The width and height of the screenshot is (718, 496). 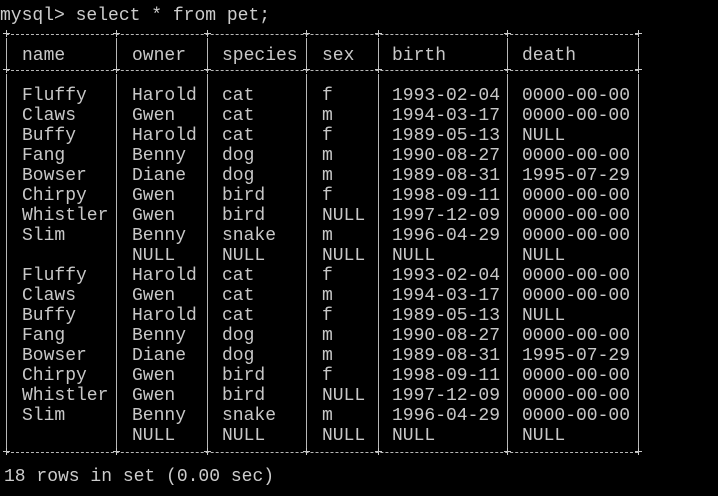 I want to click on table-cell-name: Claws, so click(x=49, y=116).